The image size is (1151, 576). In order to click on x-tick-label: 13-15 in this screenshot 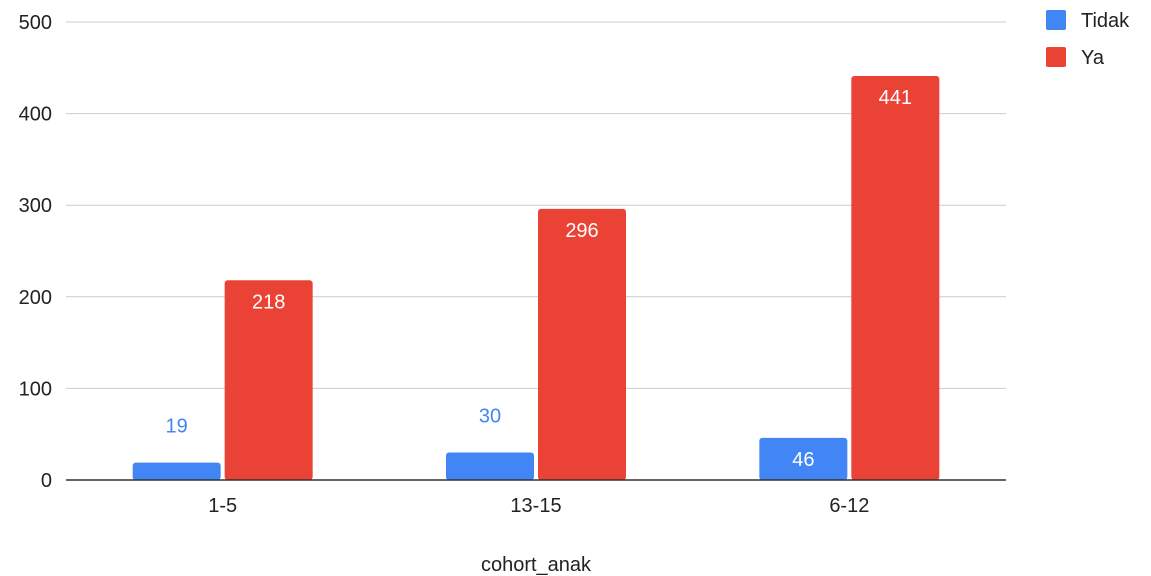, I will do `click(535, 506)`.